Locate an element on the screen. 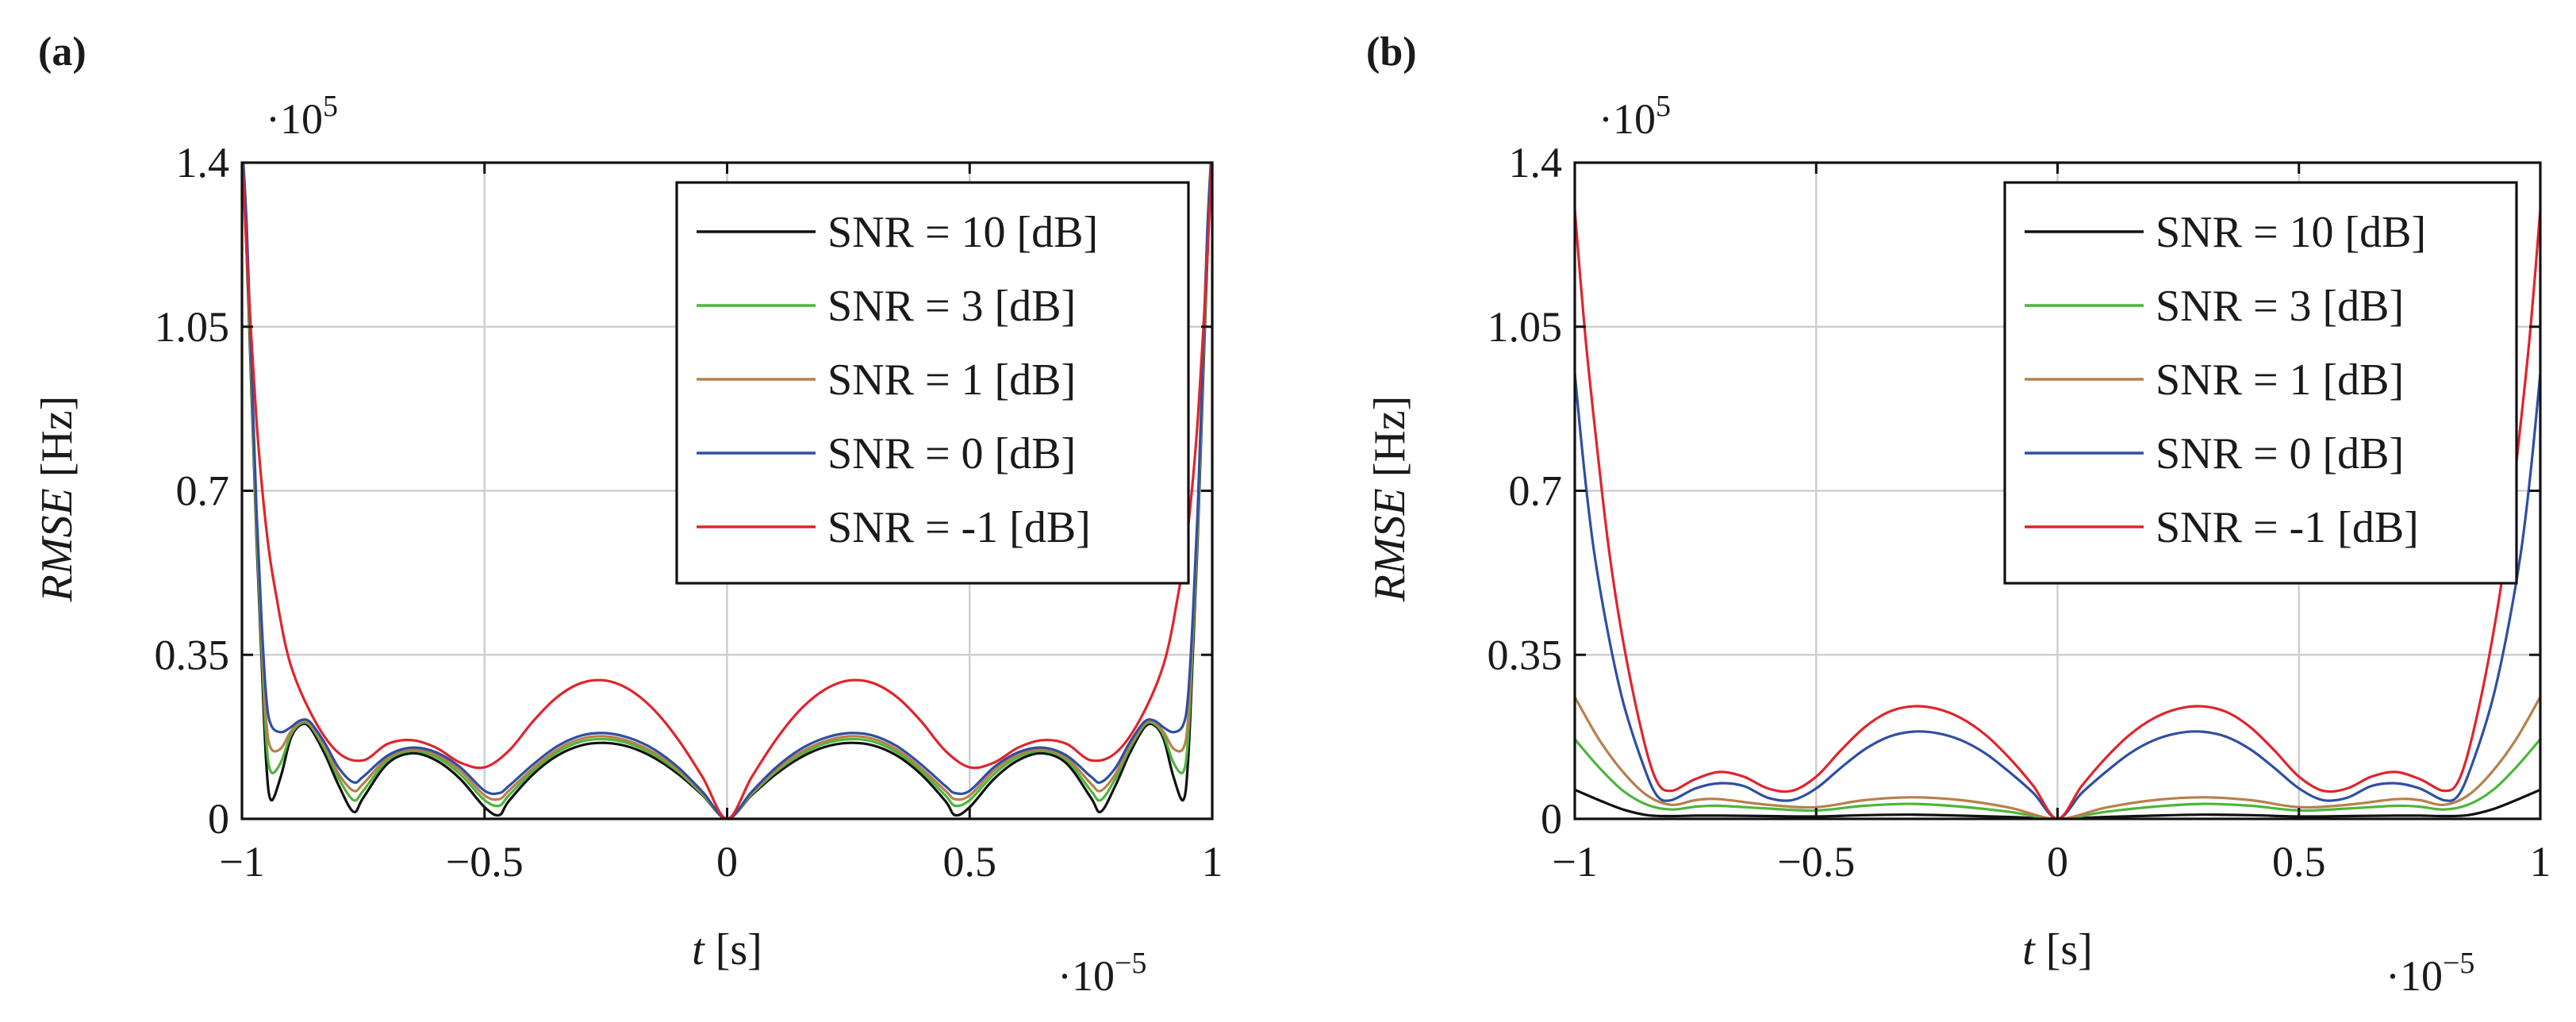 This screenshot has height=1022, width=2576. series-line-snr3 is located at coordinates (2057, 778).